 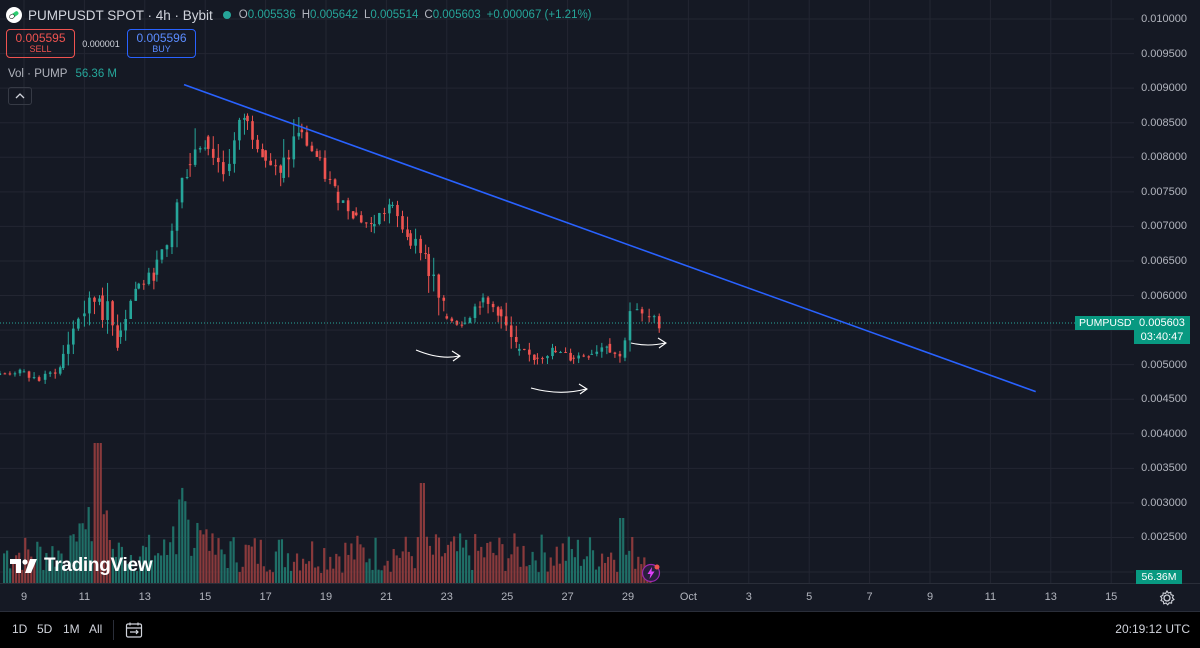 I want to click on time-axis-label: 17, so click(x=265, y=597).